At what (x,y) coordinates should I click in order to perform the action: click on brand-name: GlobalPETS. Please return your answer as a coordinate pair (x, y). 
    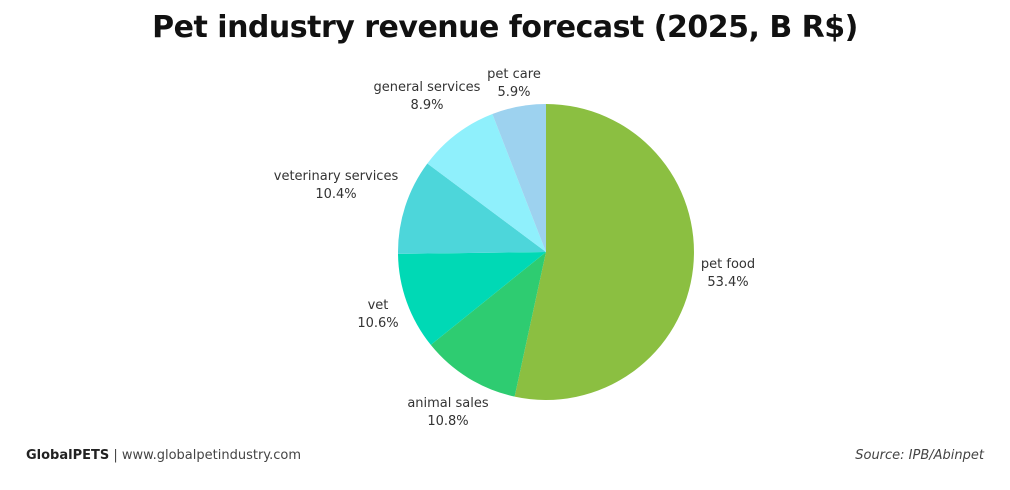
    Looking at the image, I should click on (68, 455).